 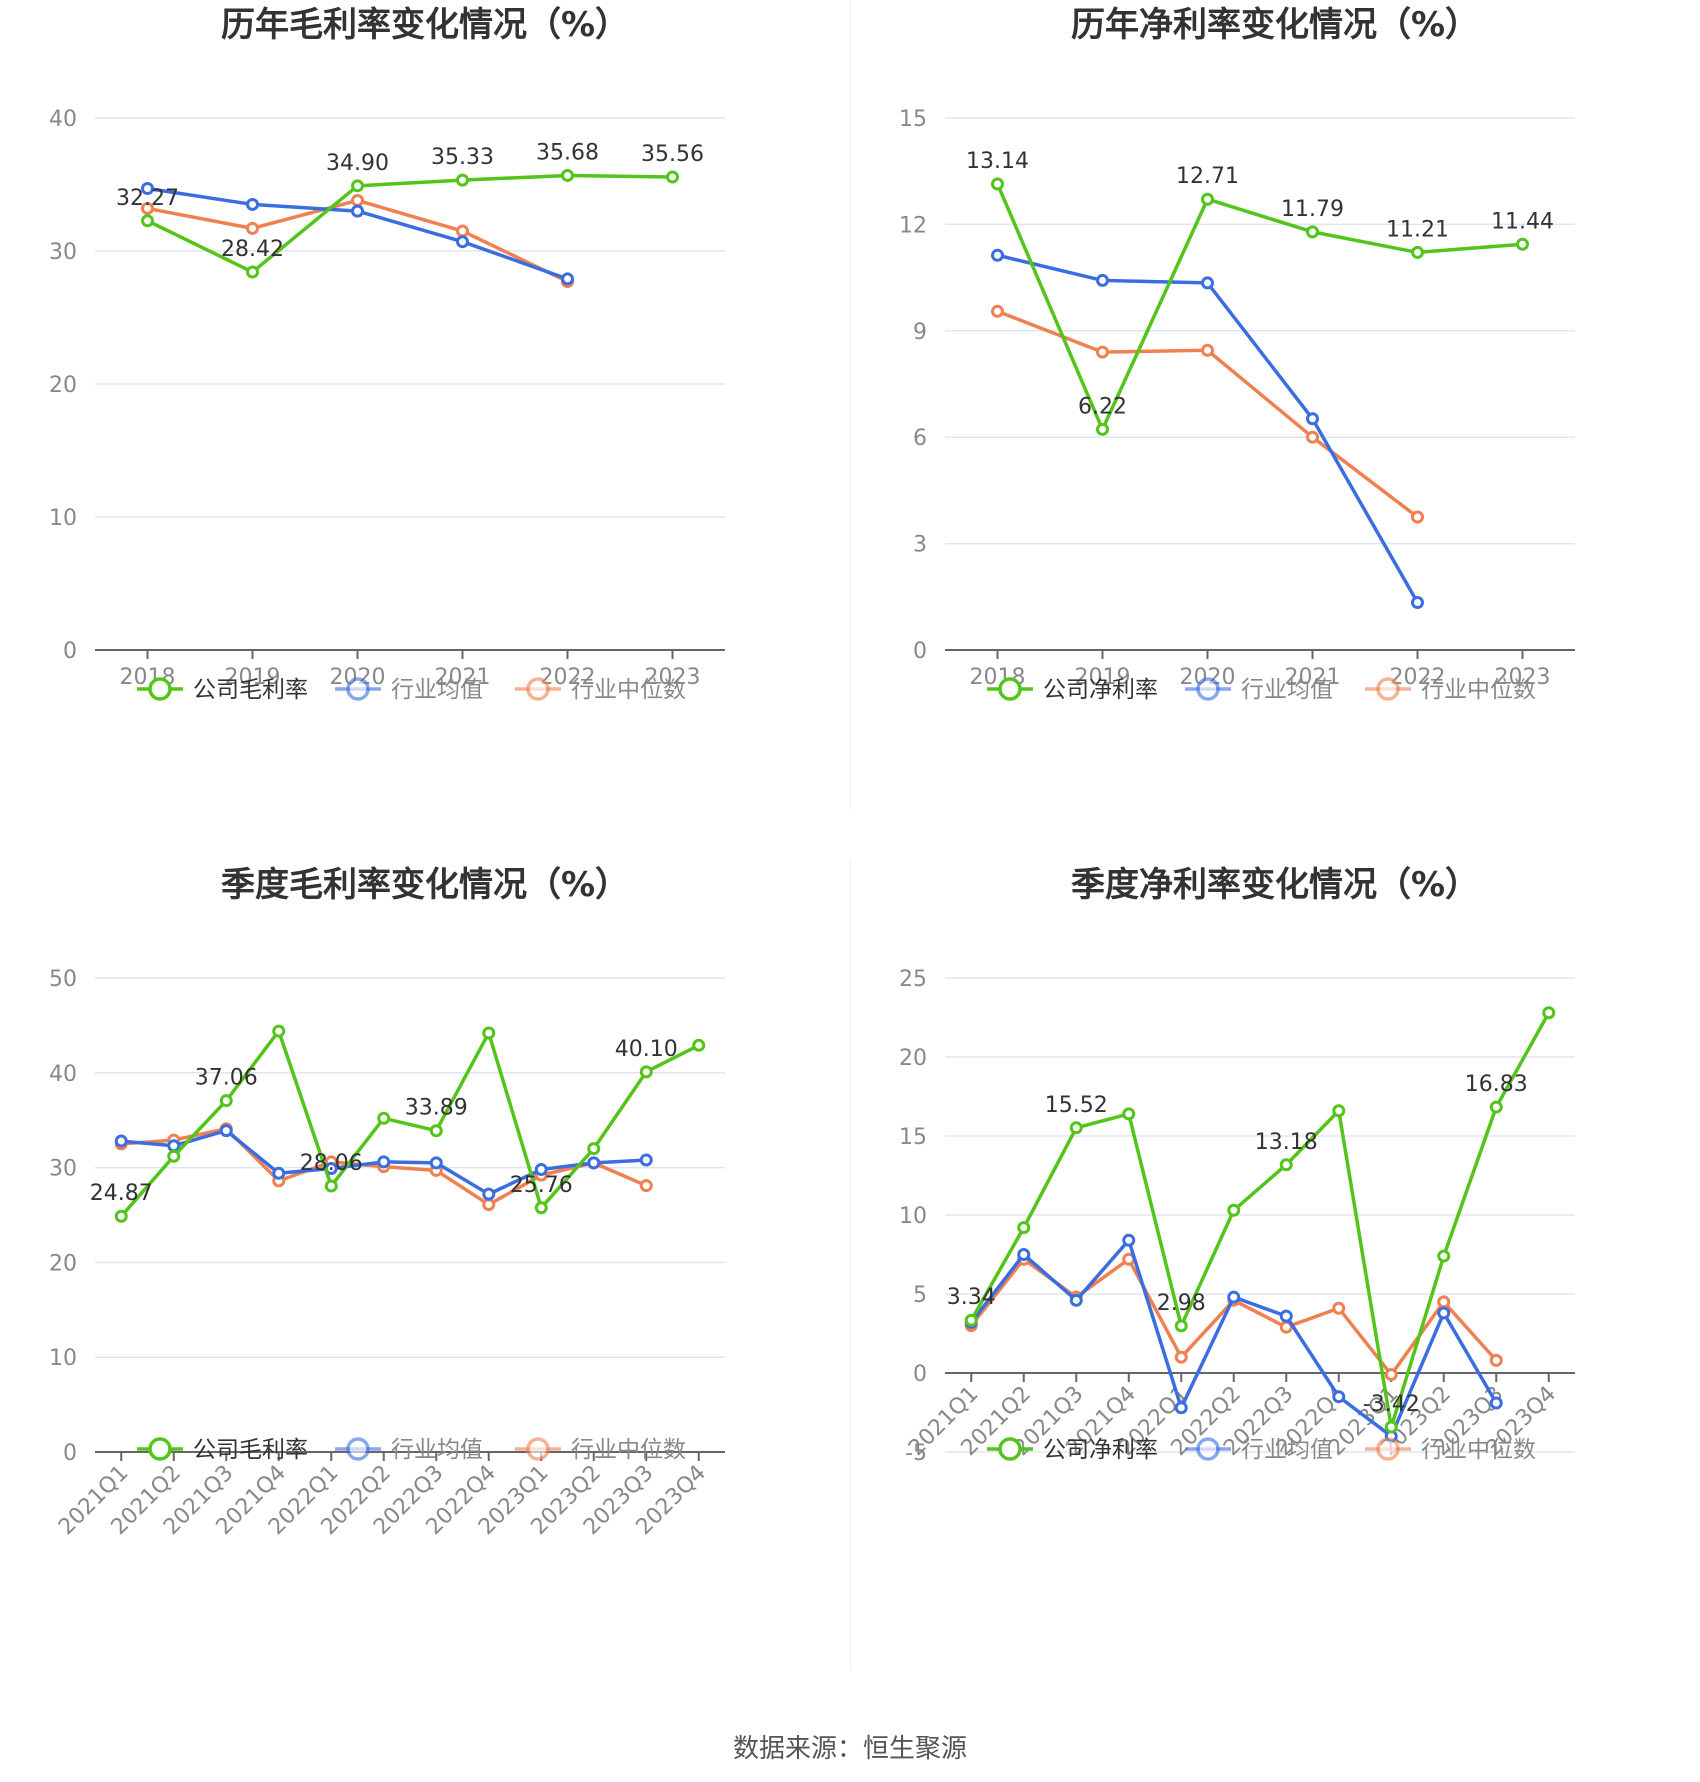 I want to click on series-line-avg, so click(x=1208, y=428).